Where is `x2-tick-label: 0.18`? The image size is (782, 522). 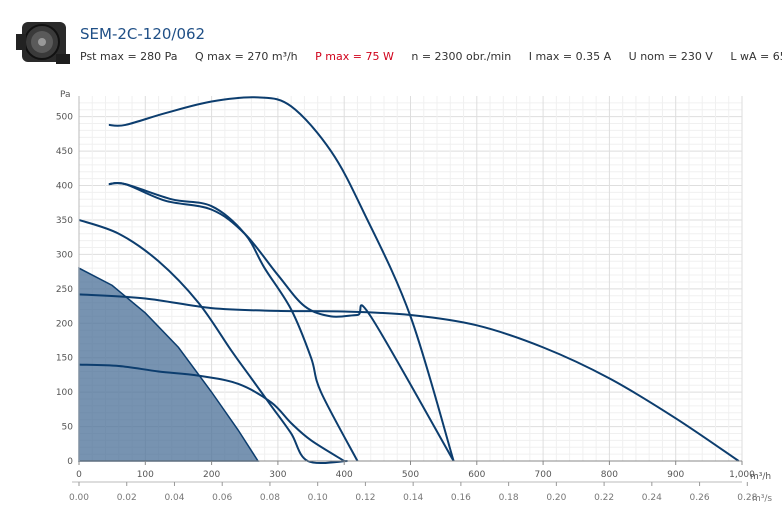 x2-tick-label: 0.18 is located at coordinates (509, 498).